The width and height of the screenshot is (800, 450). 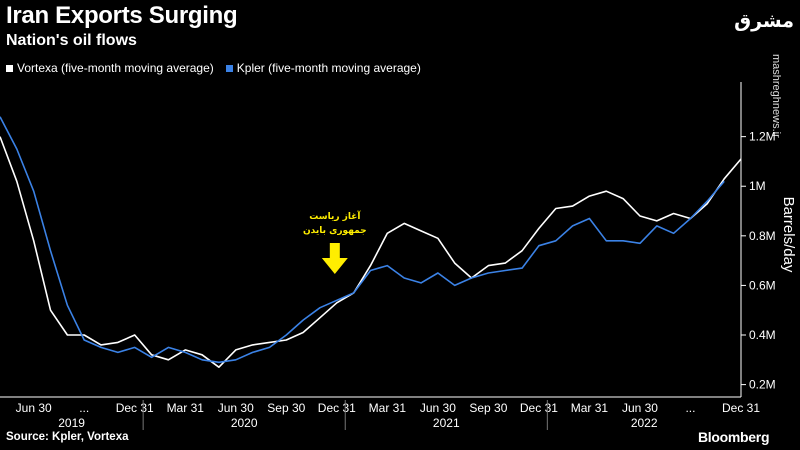 What do you see at coordinates (762, 137) in the screenshot?
I see `y-tick-label: 1.2M` at bounding box center [762, 137].